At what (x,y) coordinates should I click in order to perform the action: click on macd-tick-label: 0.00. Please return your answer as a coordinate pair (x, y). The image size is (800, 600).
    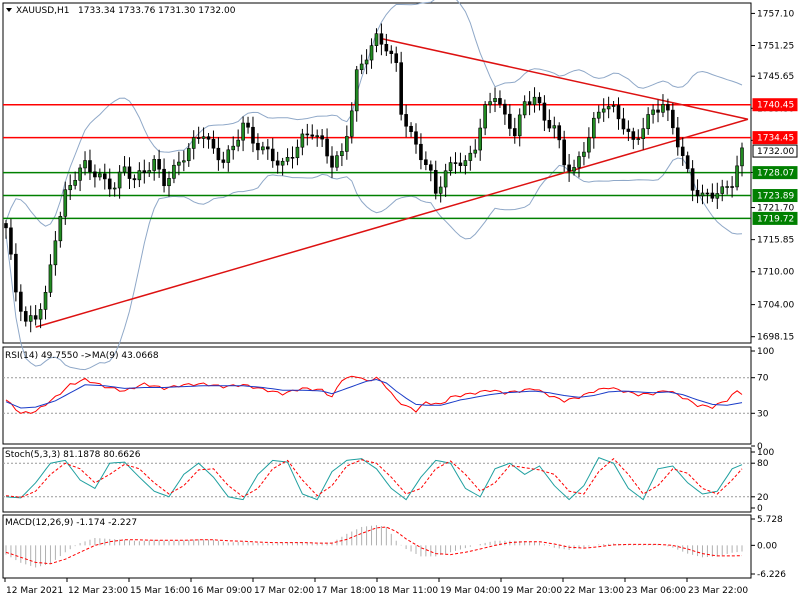
    Looking at the image, I should click on (767, 546).